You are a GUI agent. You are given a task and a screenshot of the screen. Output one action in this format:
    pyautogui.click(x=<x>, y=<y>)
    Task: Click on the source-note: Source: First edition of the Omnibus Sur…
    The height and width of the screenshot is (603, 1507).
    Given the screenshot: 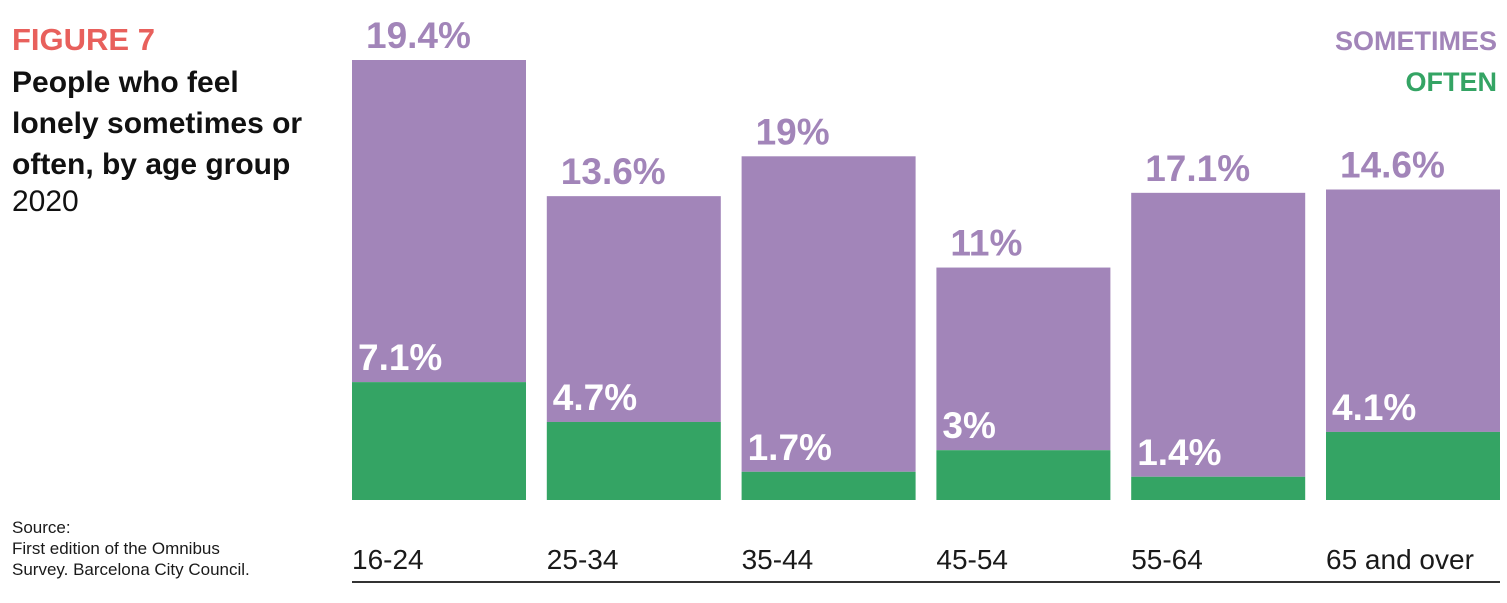 What is the action you would take?
    pyautogui.click(x=162, y=548)
    